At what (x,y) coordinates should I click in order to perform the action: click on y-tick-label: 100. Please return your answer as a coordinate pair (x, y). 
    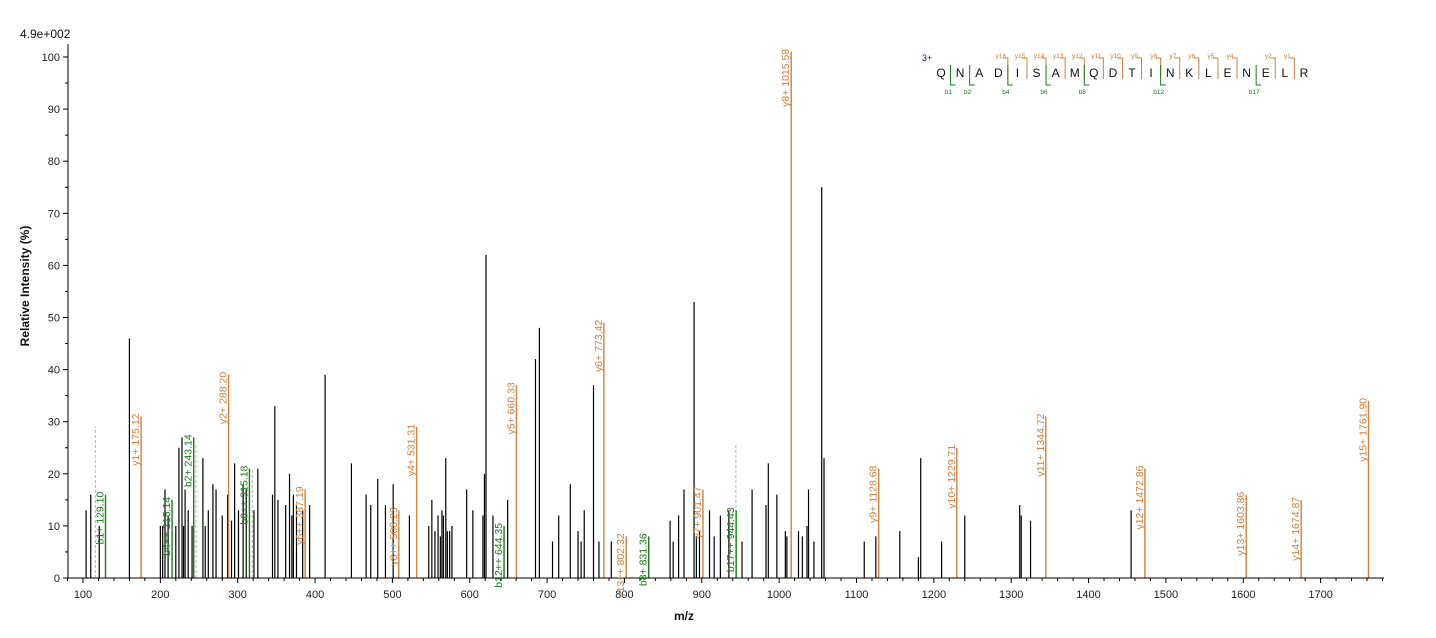
    Looking at the image, I should click on (51, 58).